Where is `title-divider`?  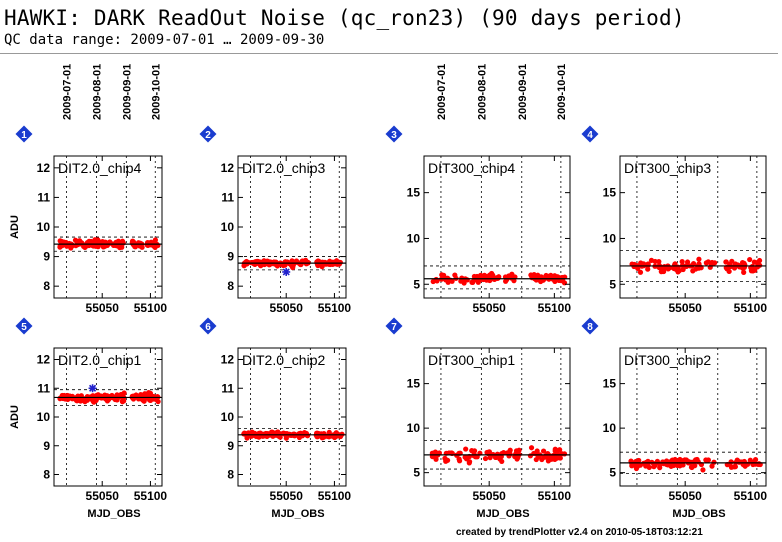 title-divider is located at coordinates (389, 53).